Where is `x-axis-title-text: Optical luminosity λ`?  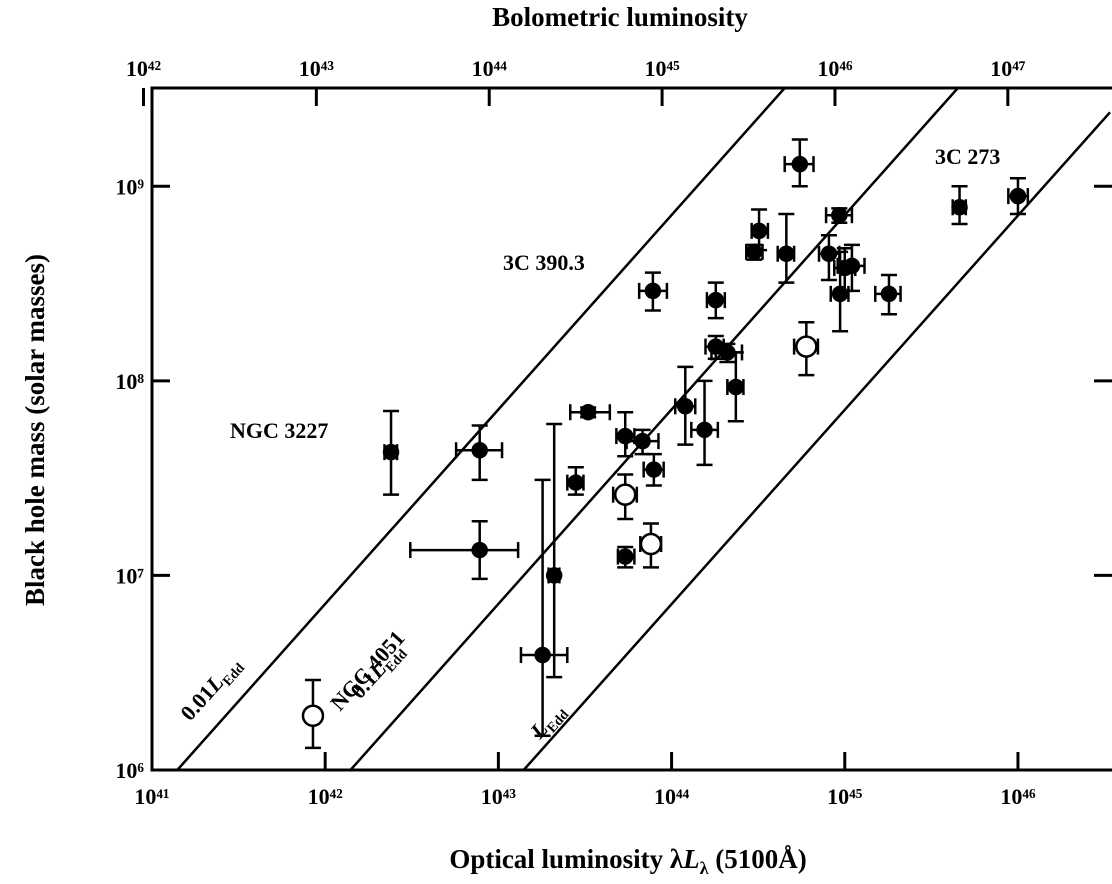
x-axis-title-text: Optical luminosity λ is located at coordinates (566, 859).